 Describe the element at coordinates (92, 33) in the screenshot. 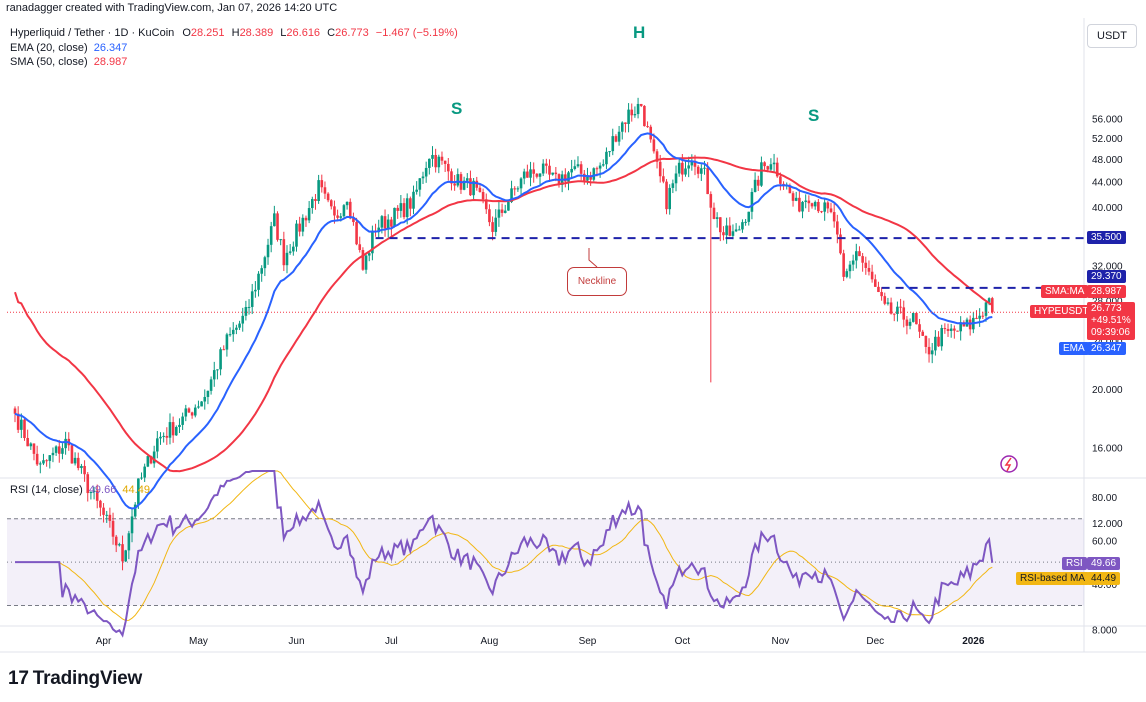

I see `symbol-title: Hyperliquid / Tether · 1D · KuCoin` at that location.